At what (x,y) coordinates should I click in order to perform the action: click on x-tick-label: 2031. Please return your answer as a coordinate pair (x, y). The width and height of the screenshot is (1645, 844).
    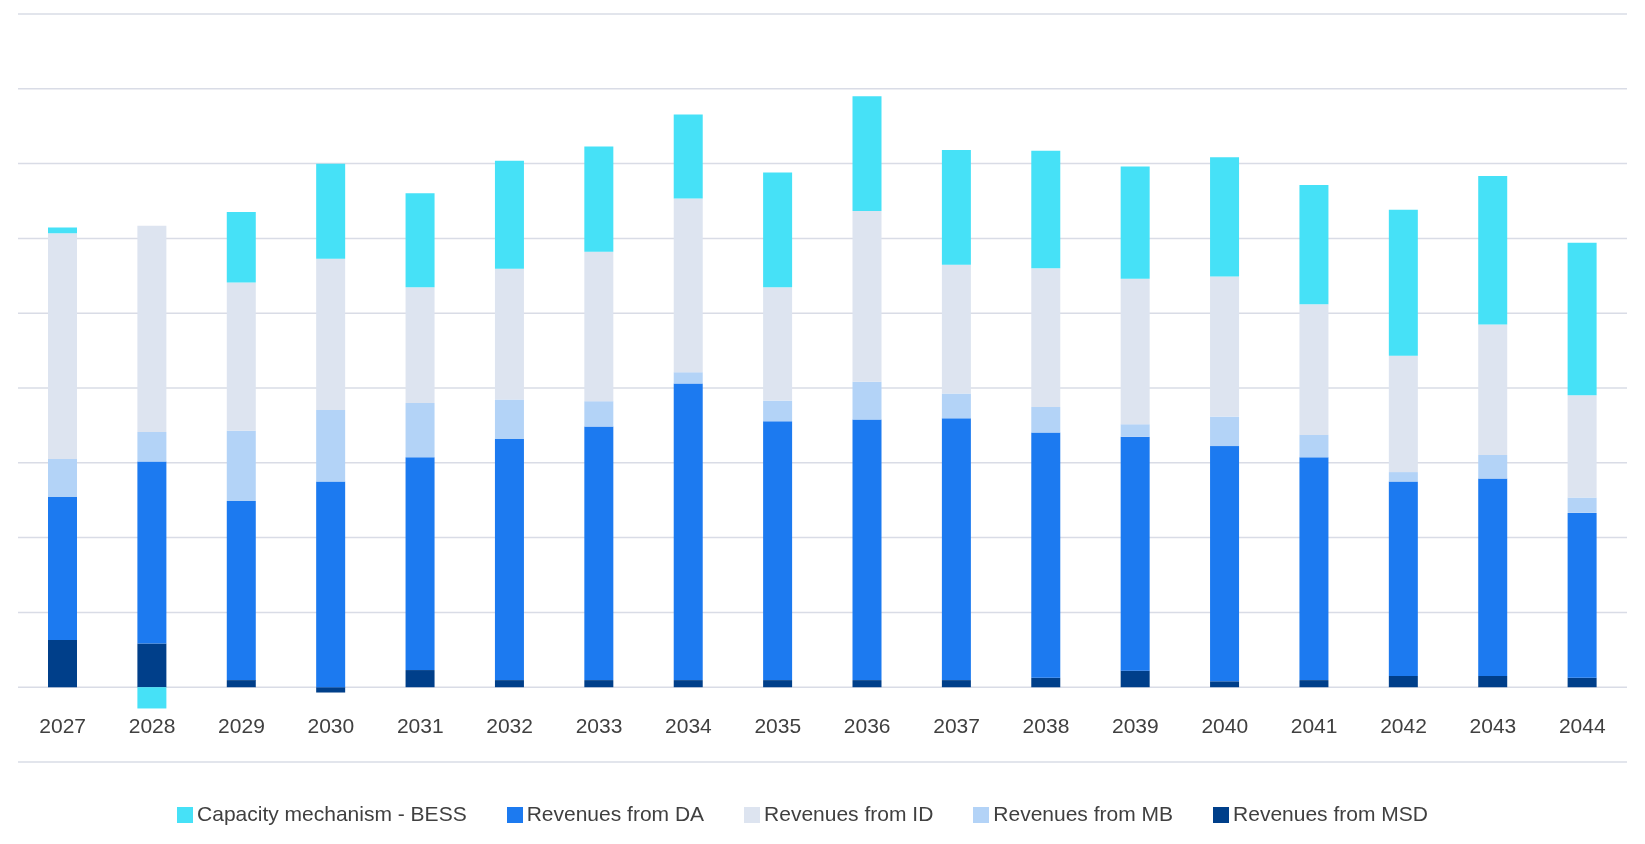
    Looking at the image, I should click on (420, 725).